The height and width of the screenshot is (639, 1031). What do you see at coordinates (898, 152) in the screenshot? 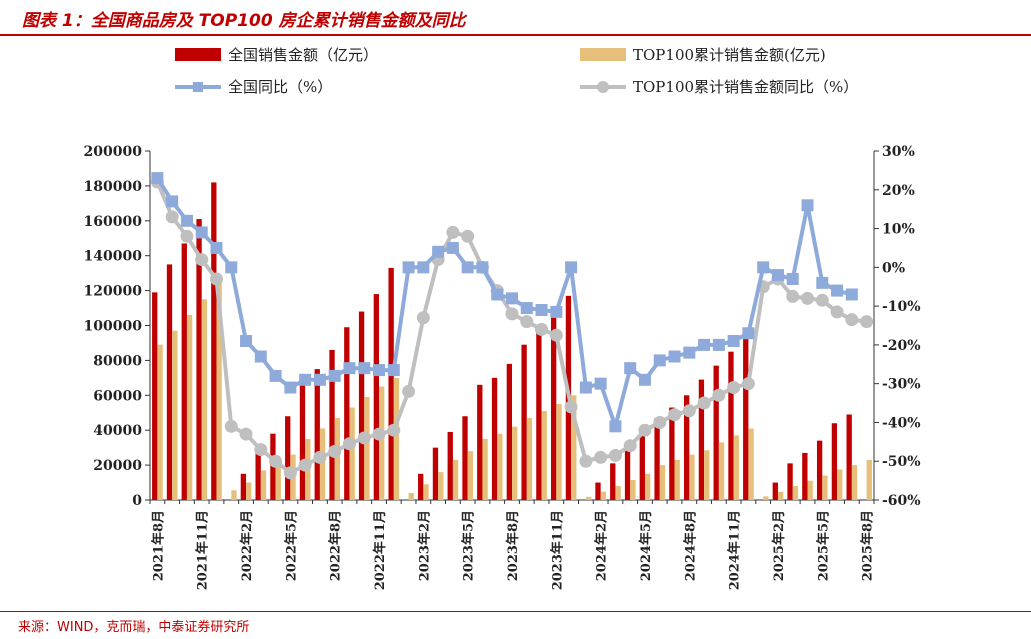
I see `y-right-tick-label: 30%` at bounding box center [898, 152].